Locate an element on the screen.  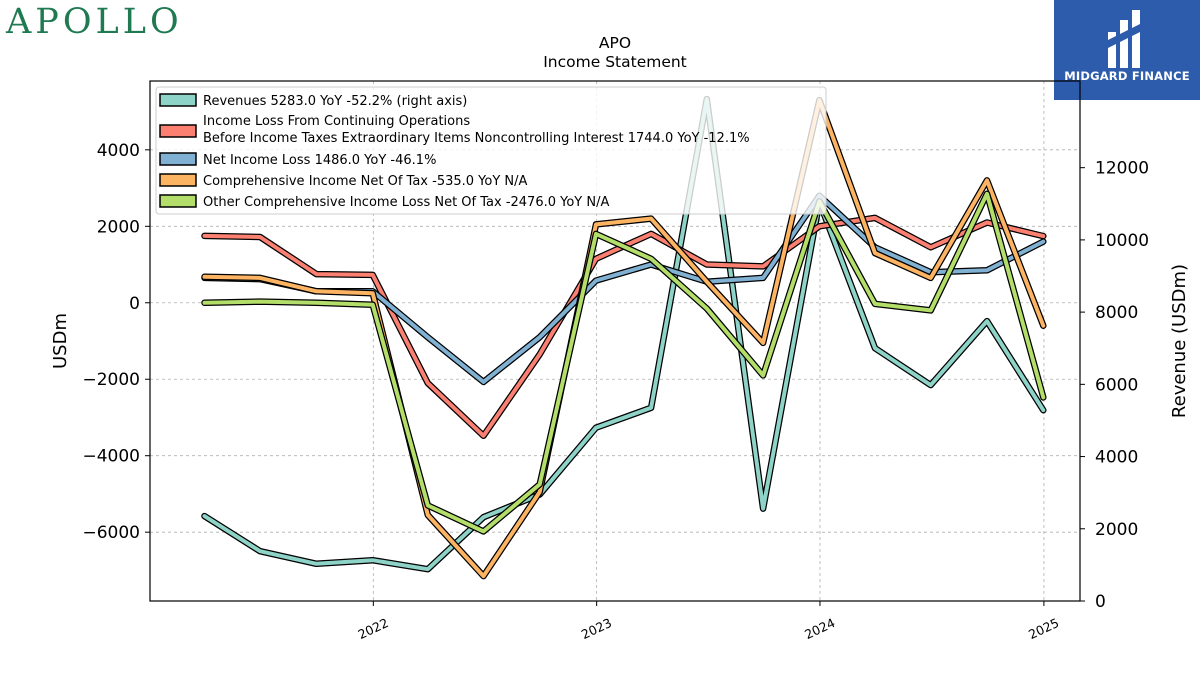
y-tick-label: 0 is located at coordinates (134, 304).